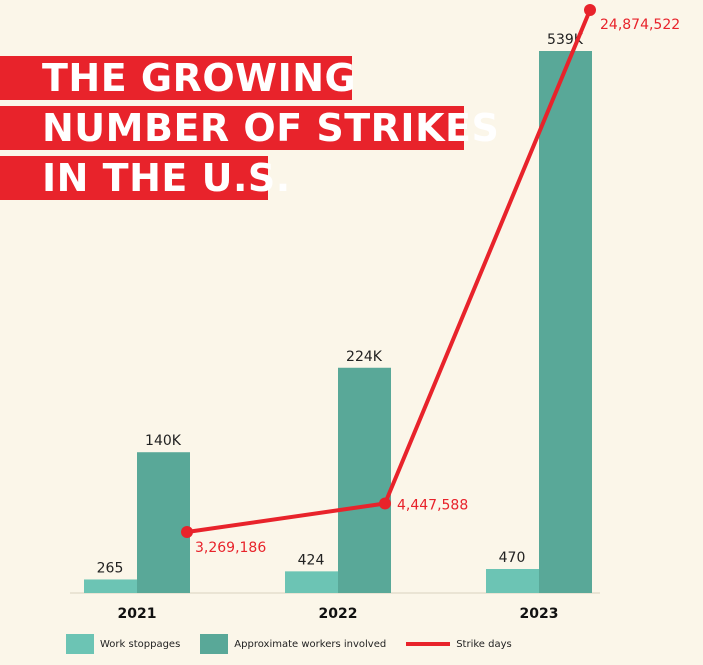 The height and width of the screenshot is (665, 703). What do you see at coordinates (80, 644) in the screenshot?
I see `legend-swatch-work-stoppages` at bounding box center [80, 644].